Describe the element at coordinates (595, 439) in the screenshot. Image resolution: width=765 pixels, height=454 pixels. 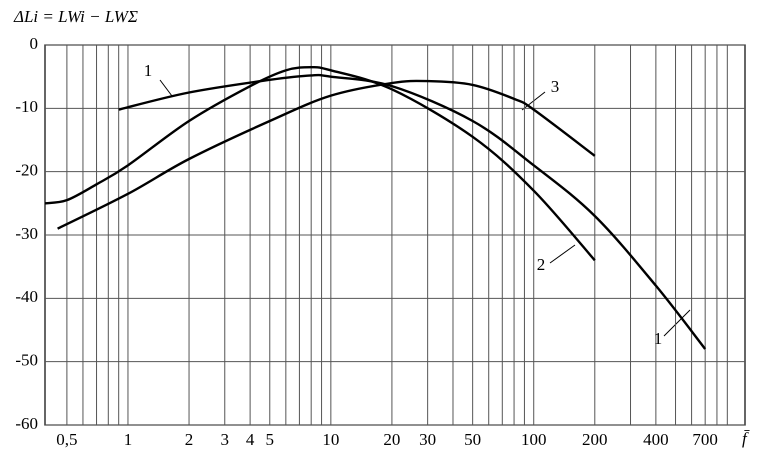
I see `x-tick-label: 200` at that location.